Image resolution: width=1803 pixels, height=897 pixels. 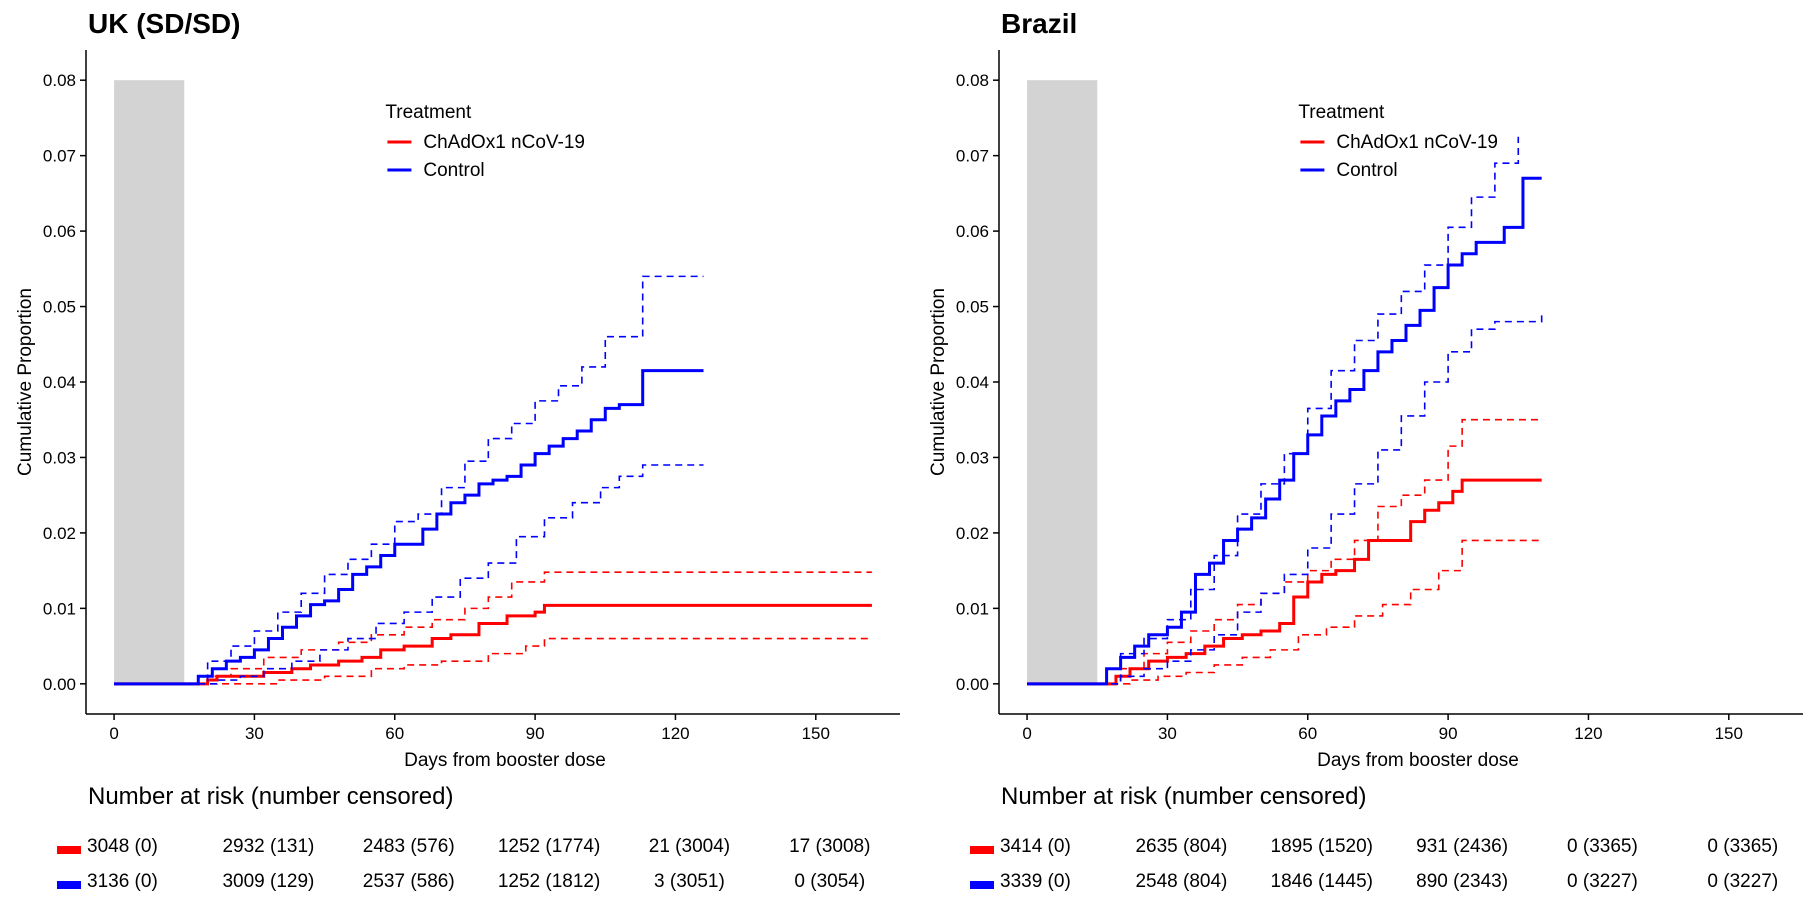 I want to click on risk-cell: 2537 (586), so click(x=408, y=881).